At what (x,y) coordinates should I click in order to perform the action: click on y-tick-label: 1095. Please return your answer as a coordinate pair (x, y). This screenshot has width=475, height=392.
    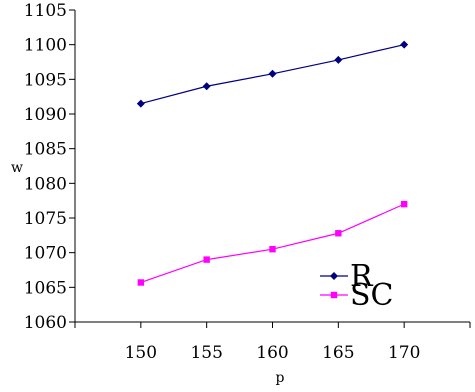
    Looking at the image, I should click on (45, 80).